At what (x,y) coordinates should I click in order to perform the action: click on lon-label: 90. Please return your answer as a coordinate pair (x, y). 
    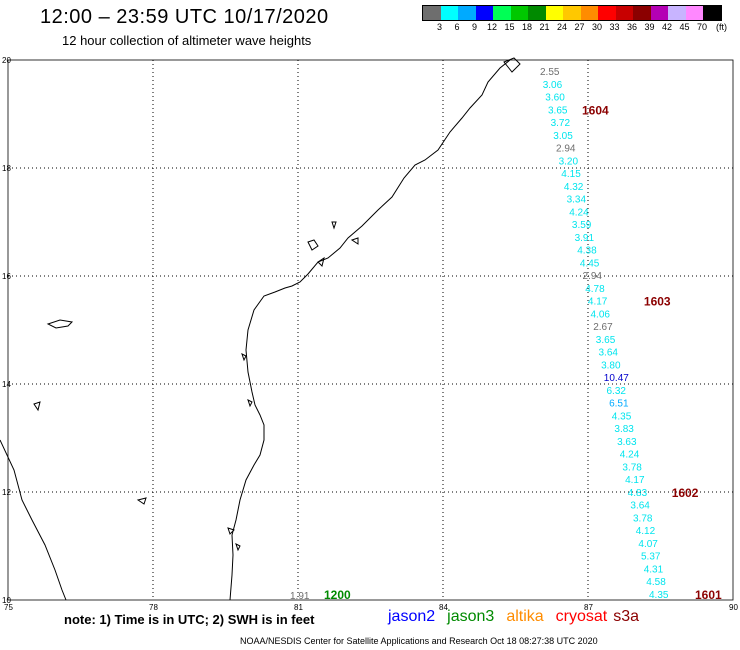
    Looking at the image, I should click on (733, 607).